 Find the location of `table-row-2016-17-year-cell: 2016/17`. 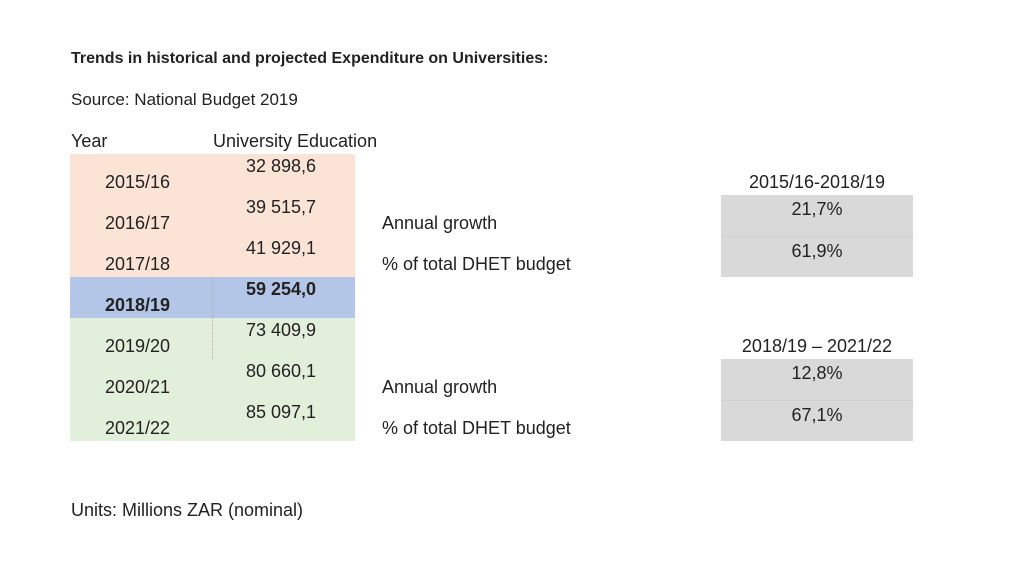

table-row-2016-17-year-cell: 2016/17 is located at coordinates (141, 215).